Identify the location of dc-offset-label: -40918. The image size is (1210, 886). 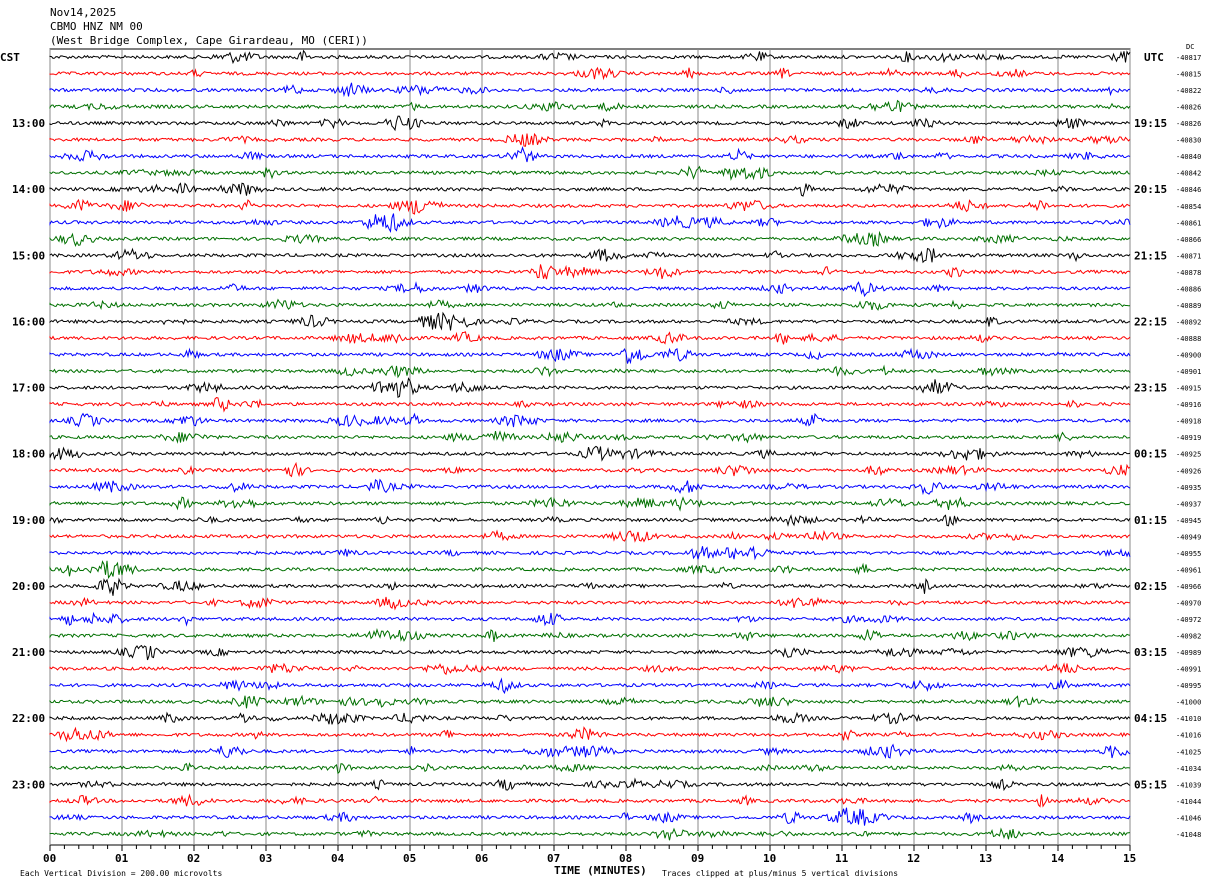
(1188, 422).